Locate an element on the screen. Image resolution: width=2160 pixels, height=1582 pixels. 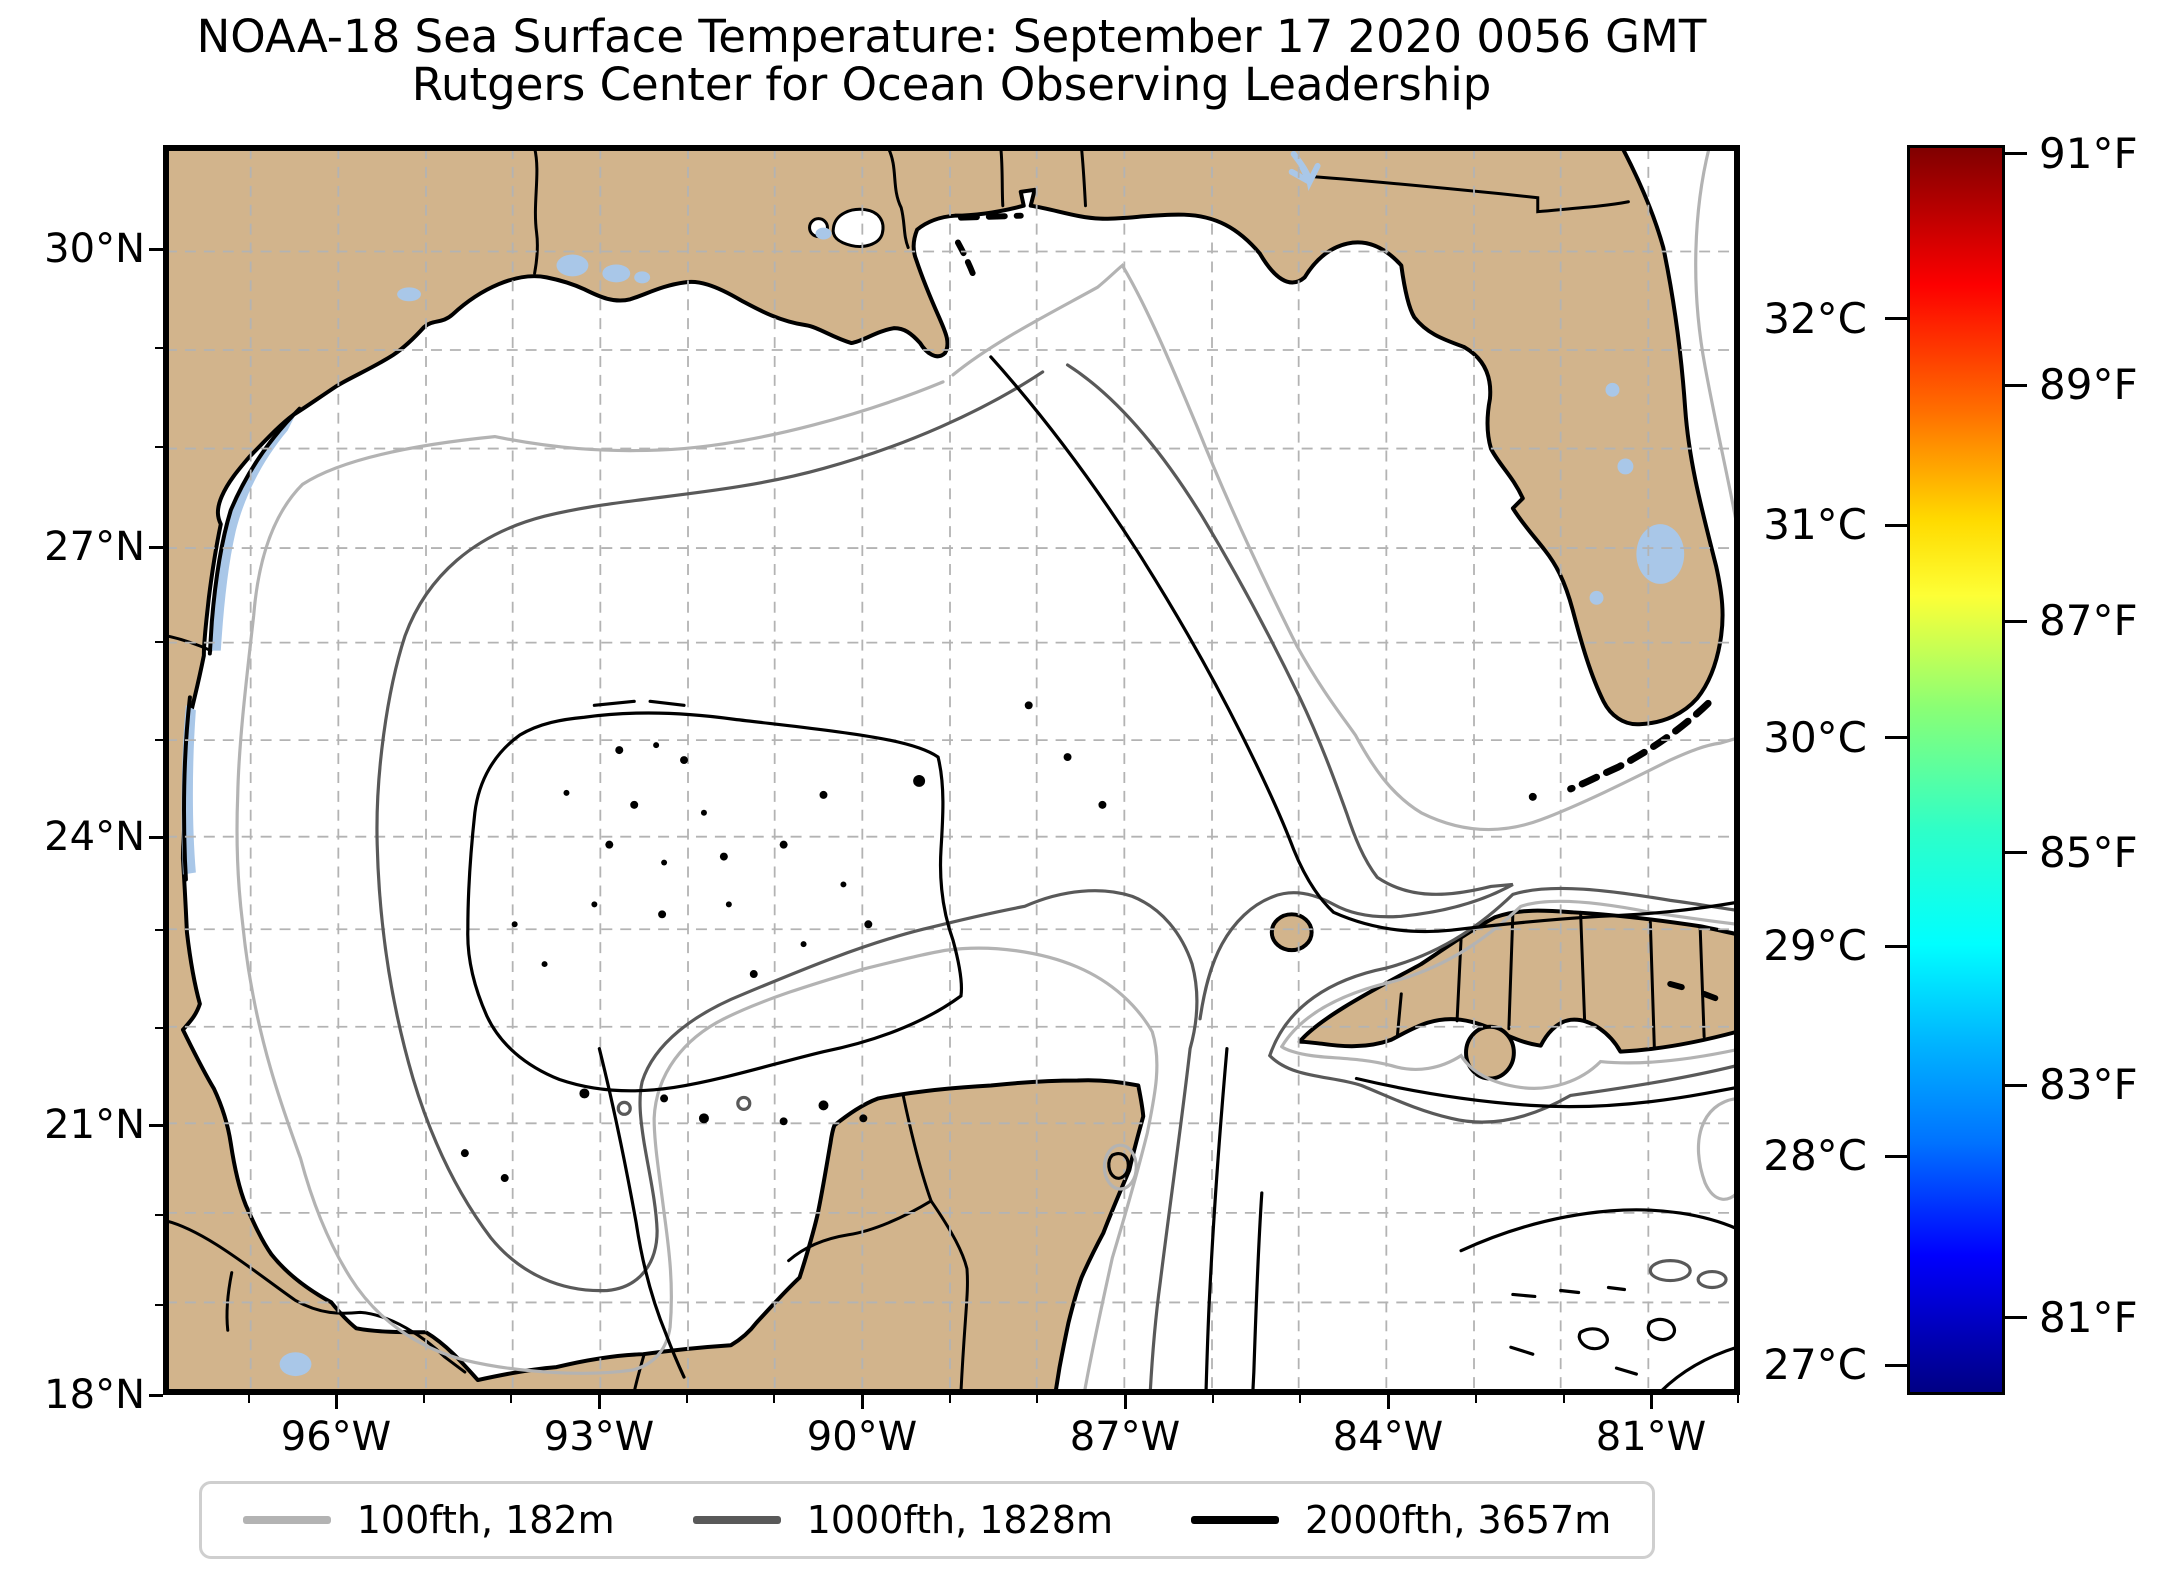
x-tick-label: 87°W is located at coordinates (1125, 1437).